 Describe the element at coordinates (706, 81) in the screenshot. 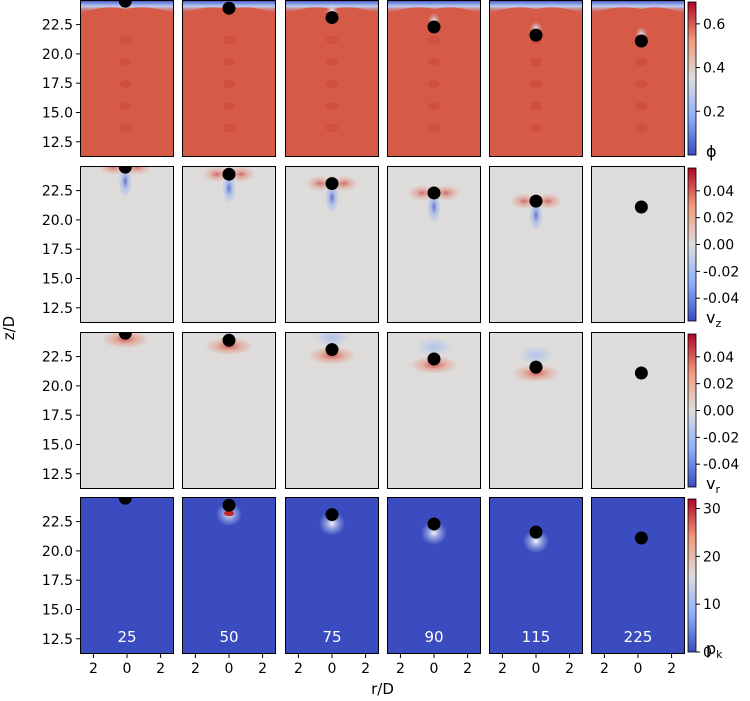

I see `colorbar-phi: 0.2 0.4 0.6 ϕ` at that location.